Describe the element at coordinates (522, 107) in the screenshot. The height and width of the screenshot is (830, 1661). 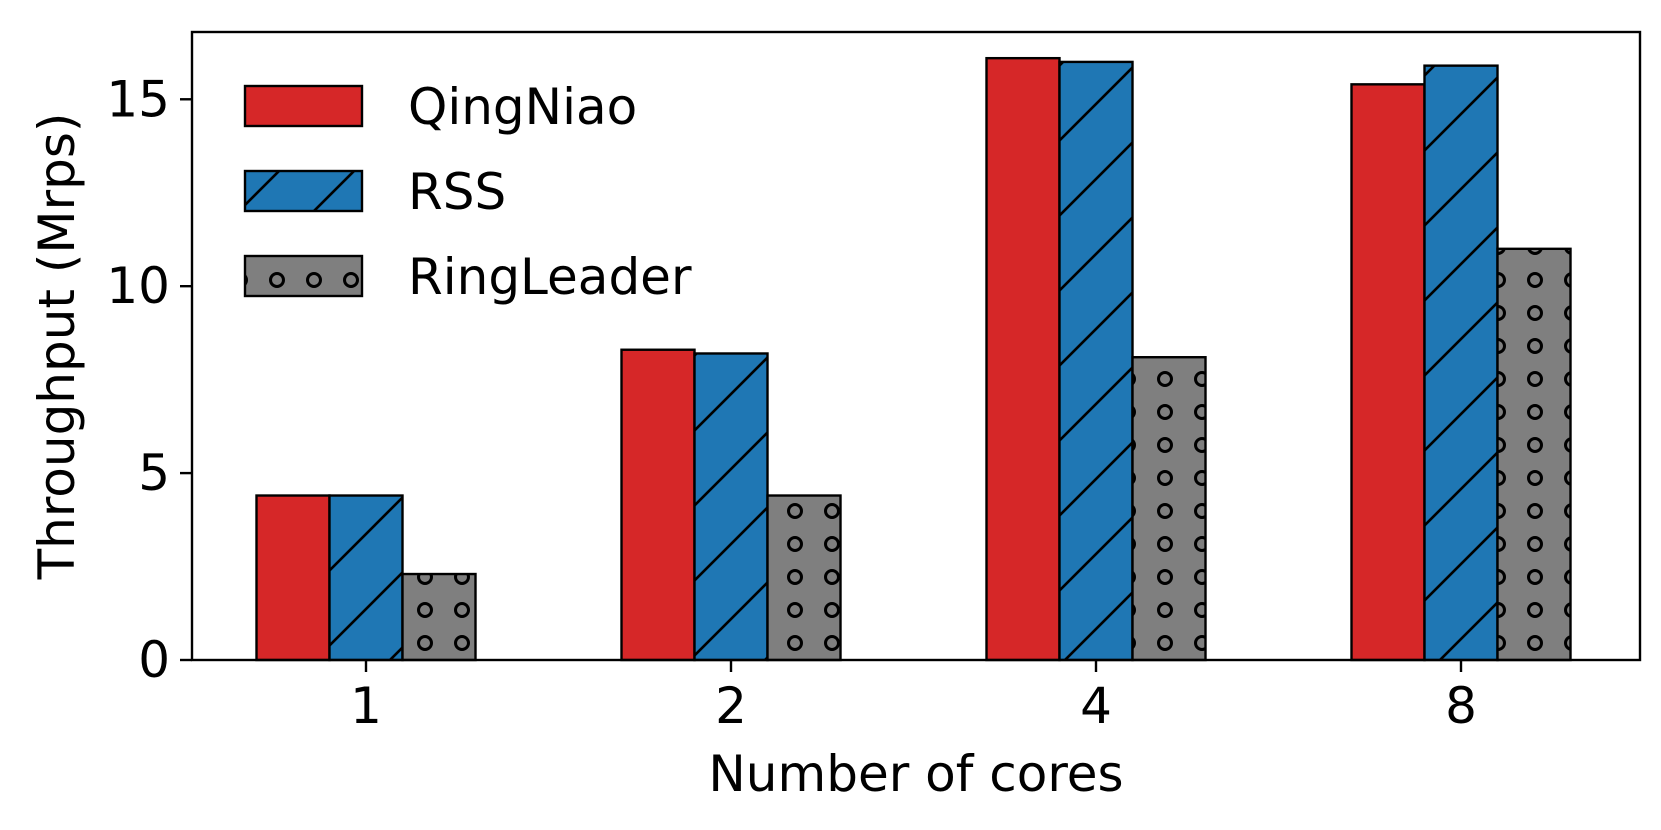
I see `legend-label: QingNiao` at that location.